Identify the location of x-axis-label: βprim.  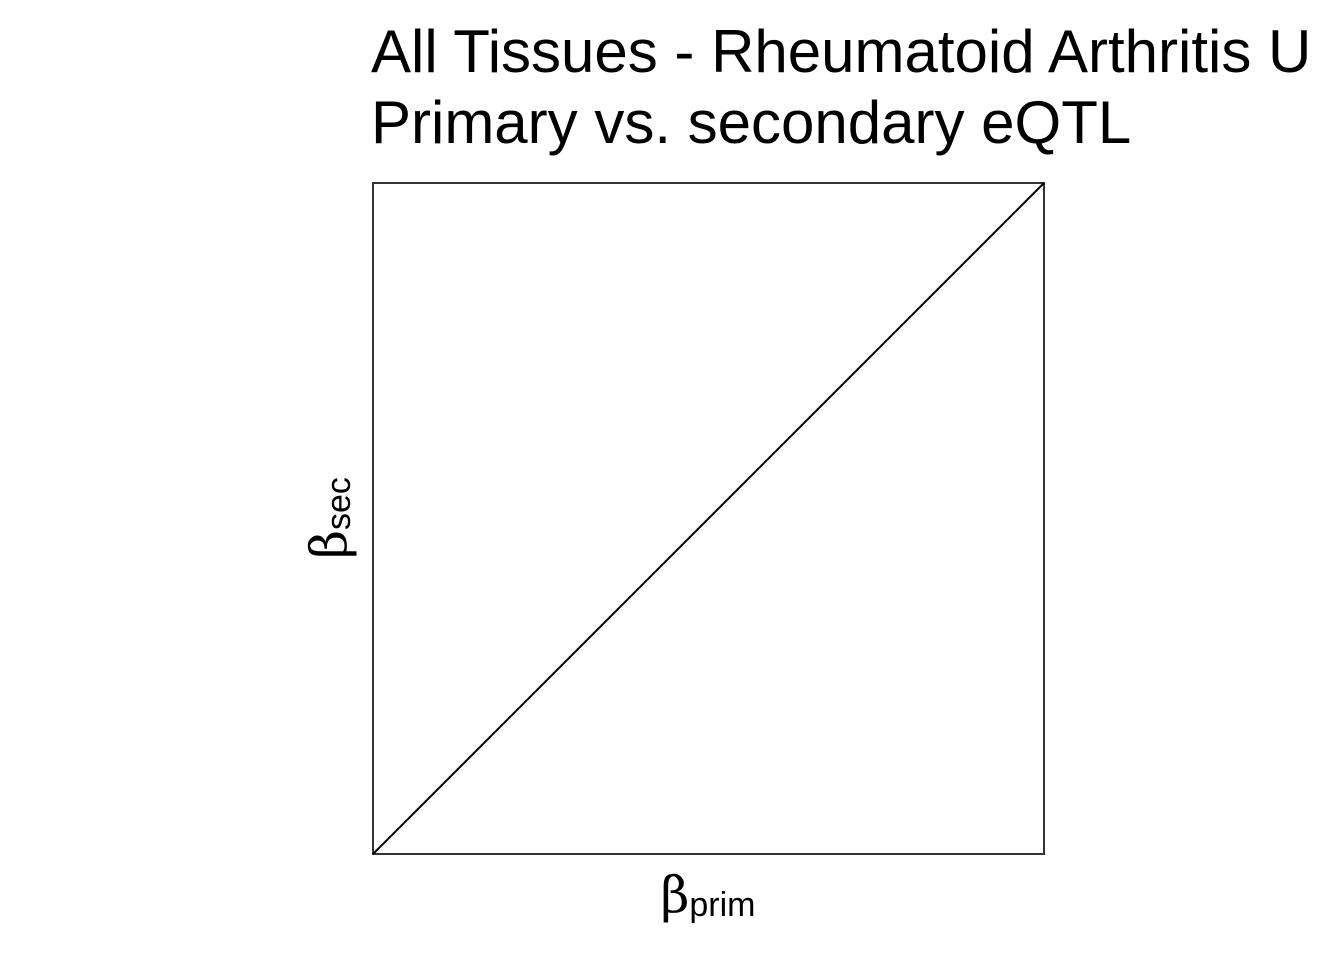
(707, 895).